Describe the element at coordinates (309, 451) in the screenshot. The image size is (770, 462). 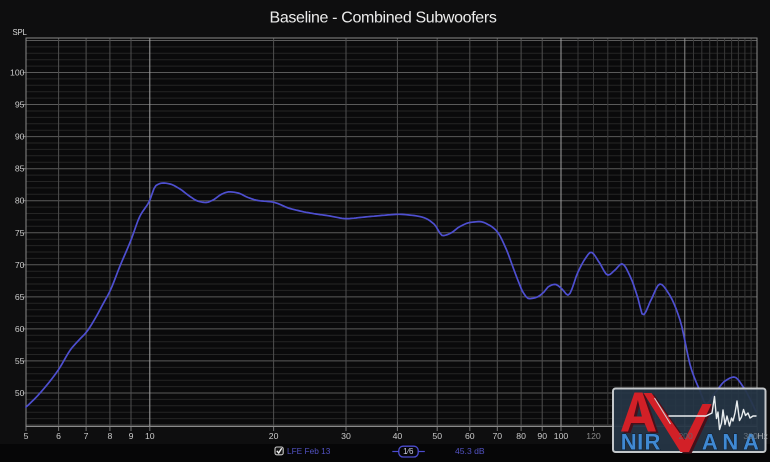
I see `svg-text: LFE Feb 13` at that location.